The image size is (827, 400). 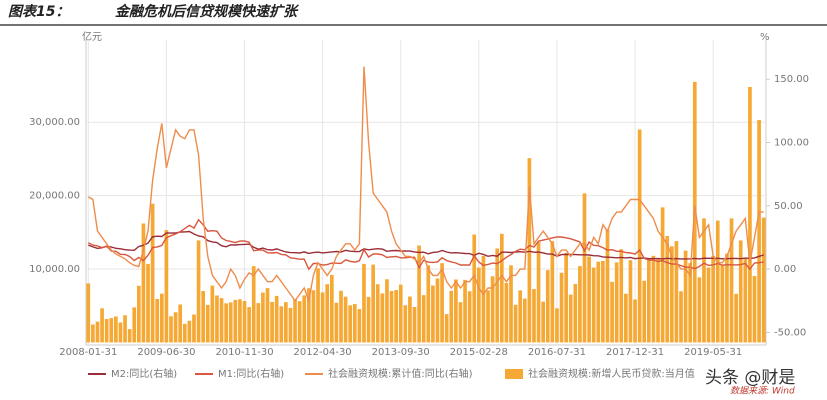 What do you see at coordinates (514, 374) in the screenshot?
I see `legend-swatch` at bounding box center [514, 374].